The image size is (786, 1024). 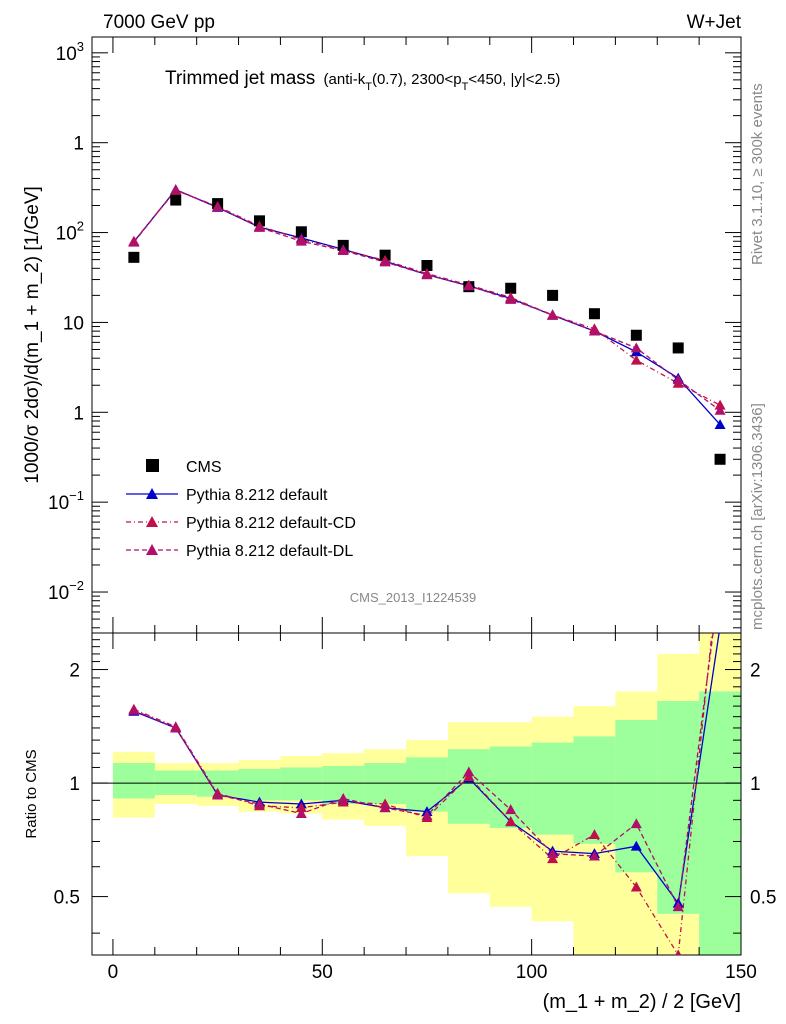 What do you see at coordinates (465, 87) in the screenshot?
I see `chart-title-pt-index: T` at bounding box center [465, 87].